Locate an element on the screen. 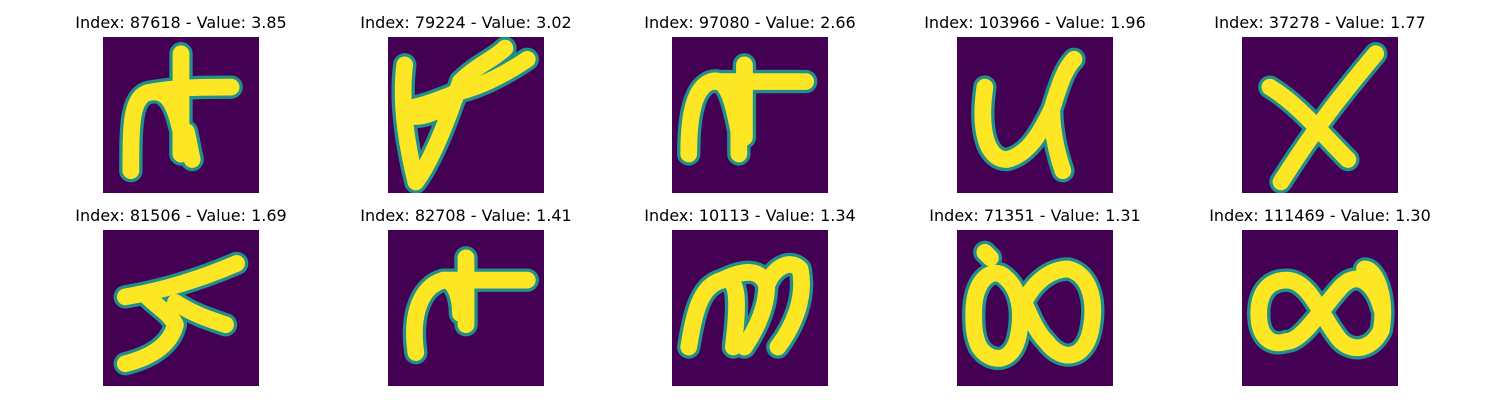 The image size is (1500, 400). panel-title: Index: 81506 - Value: 1.69 is located at coordinates (181, 215).